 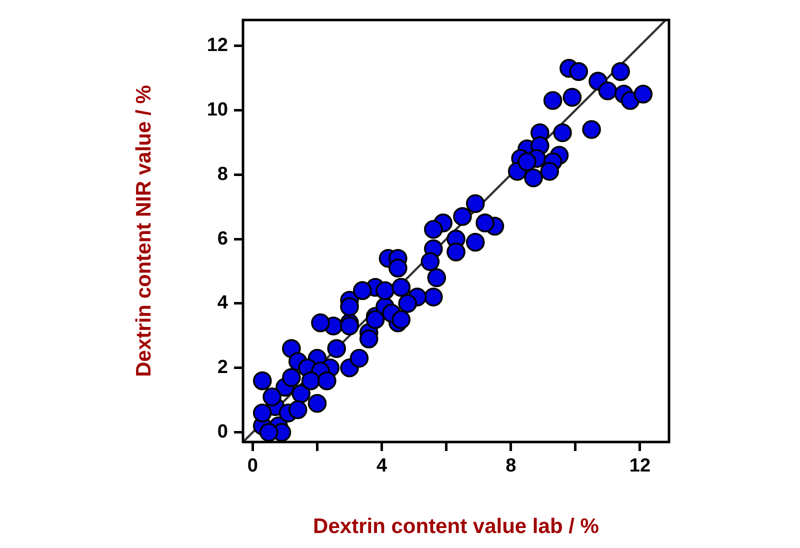 What do you see at coordinates (217, 109) in the screenshot?
I see `y-tick-label: 10` at bounding box center [217, 109].